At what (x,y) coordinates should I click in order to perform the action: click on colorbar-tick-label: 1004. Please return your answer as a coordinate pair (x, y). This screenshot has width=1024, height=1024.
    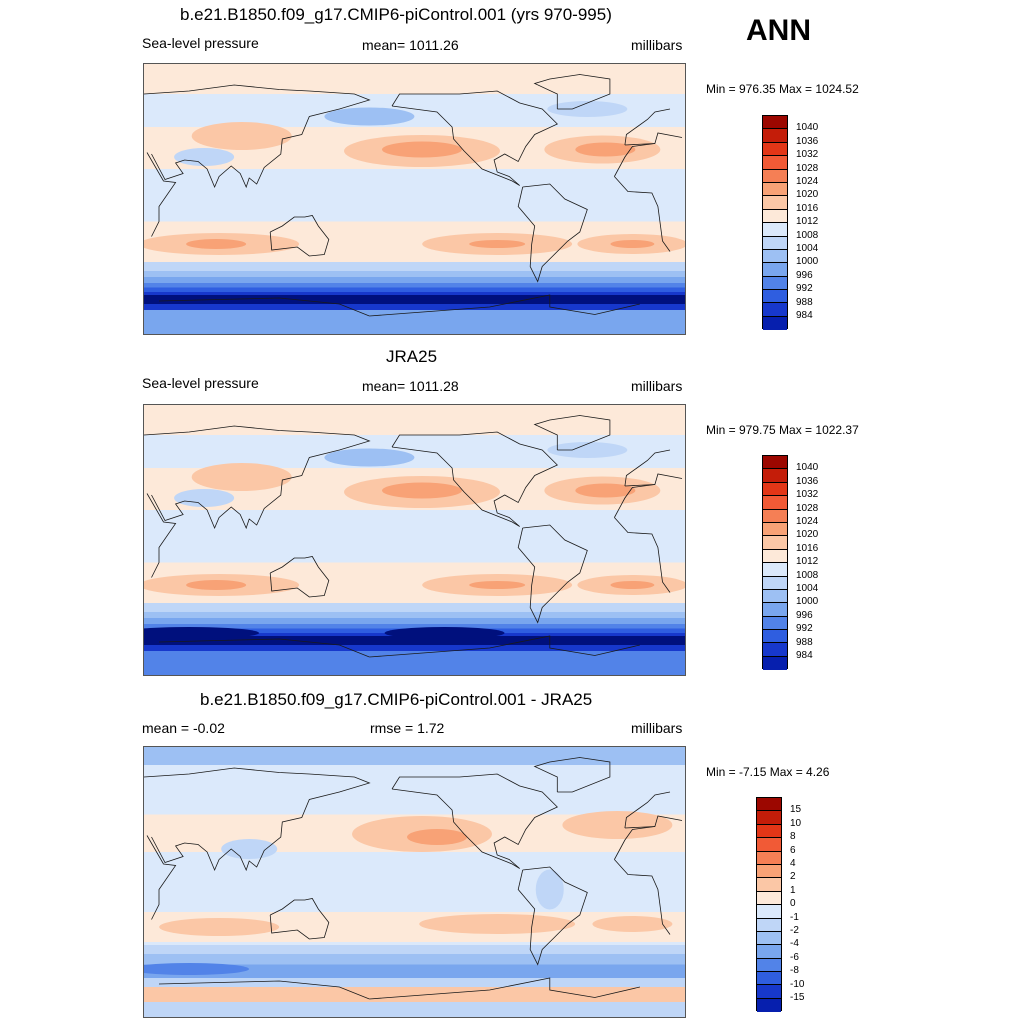
    Looking at the image, I should click on (807, 588).